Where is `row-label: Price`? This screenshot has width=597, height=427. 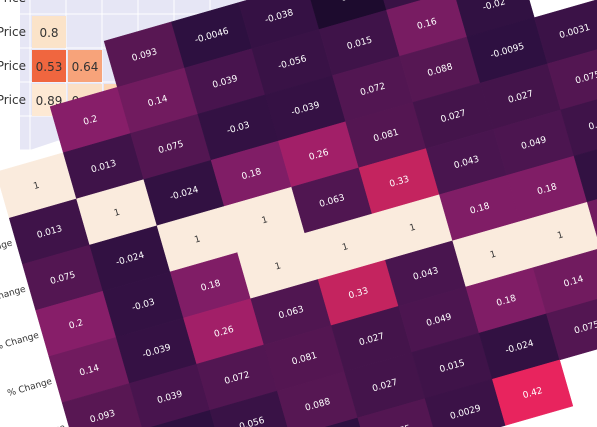
row-label: Price is located at coordinates (13, 2).